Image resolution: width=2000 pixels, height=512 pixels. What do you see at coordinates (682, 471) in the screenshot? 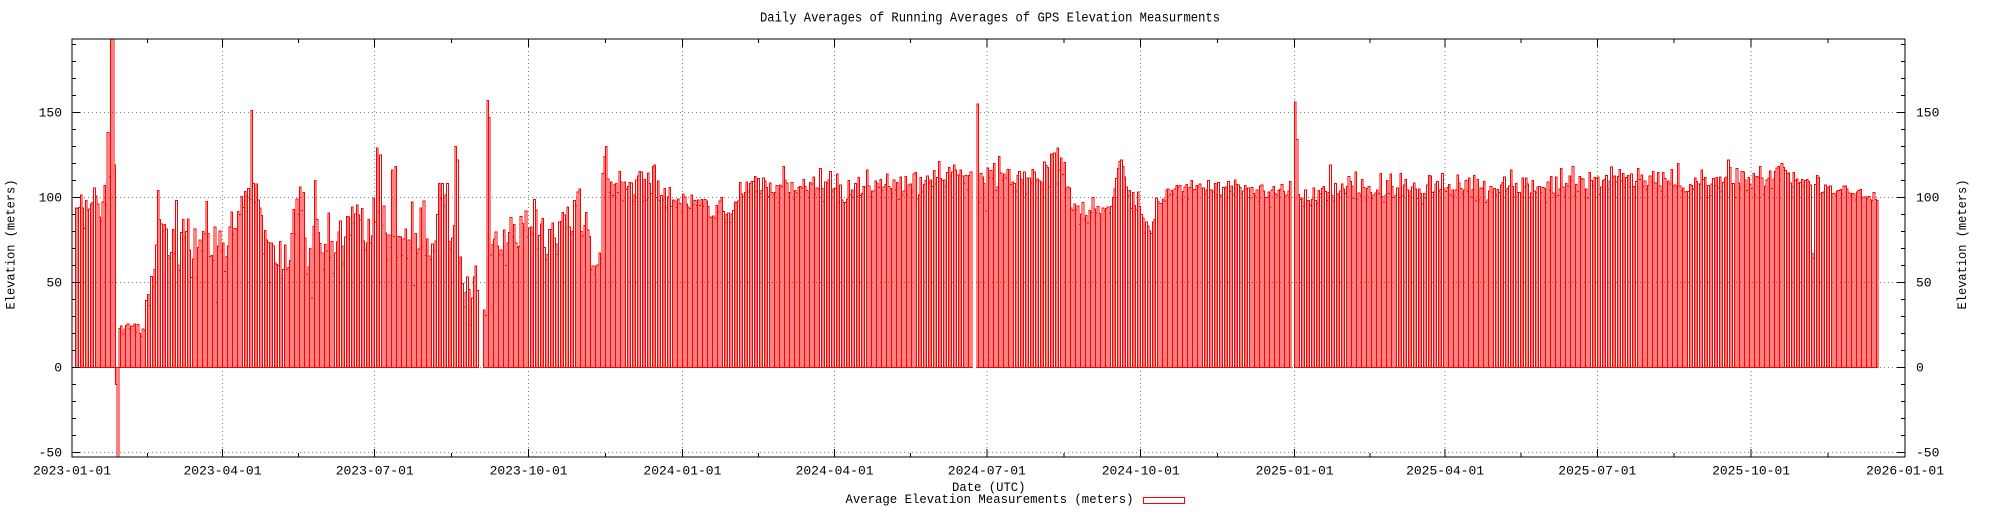
I see `svg-text: 2024-01-01` at bounding box center [682, 471].